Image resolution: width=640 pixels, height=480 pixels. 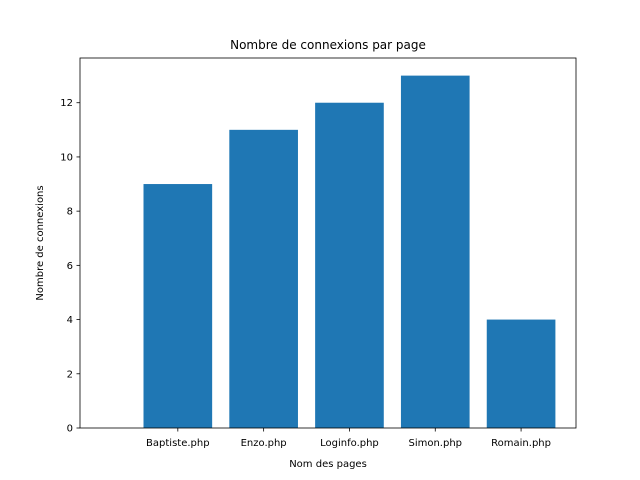 I want to click on bar-loginfo, so click(x=349, y=265).